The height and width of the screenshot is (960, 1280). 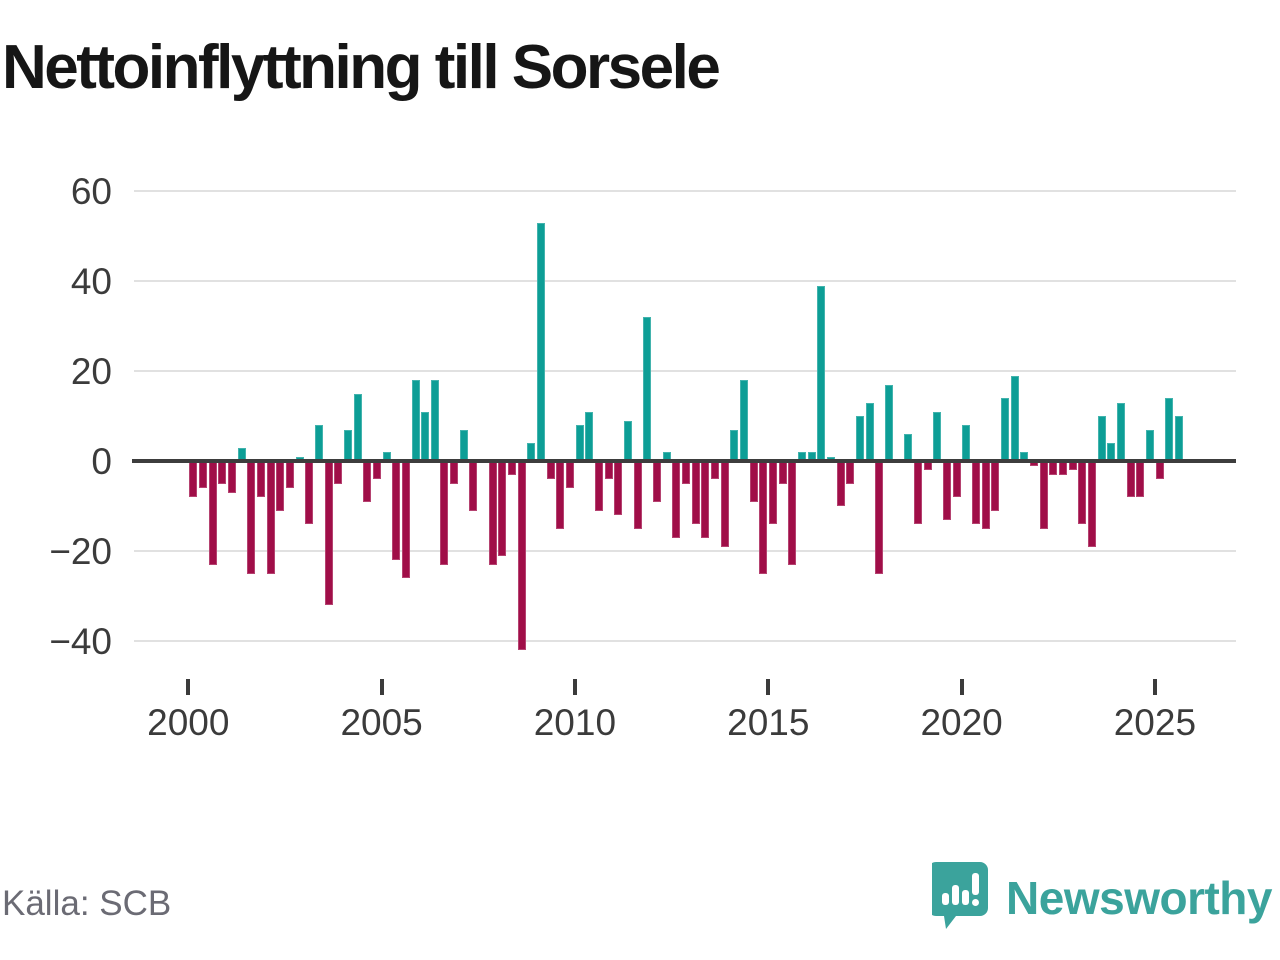 What do you see at coordinates (1082, 492) in the screenshot?
I see `bar-2023Q1` at bounding box center [1082, 492].